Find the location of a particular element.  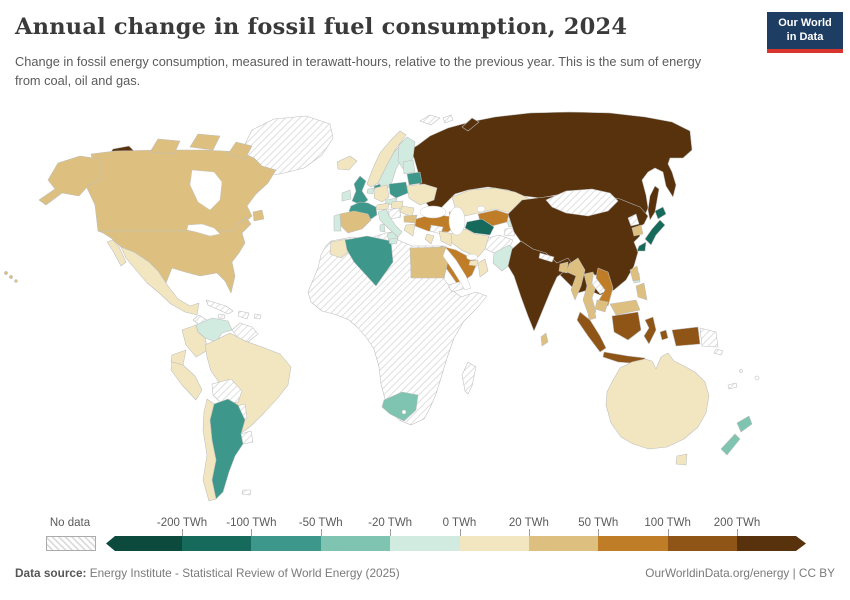

country-jamaica is located at coordinates (221, 316).